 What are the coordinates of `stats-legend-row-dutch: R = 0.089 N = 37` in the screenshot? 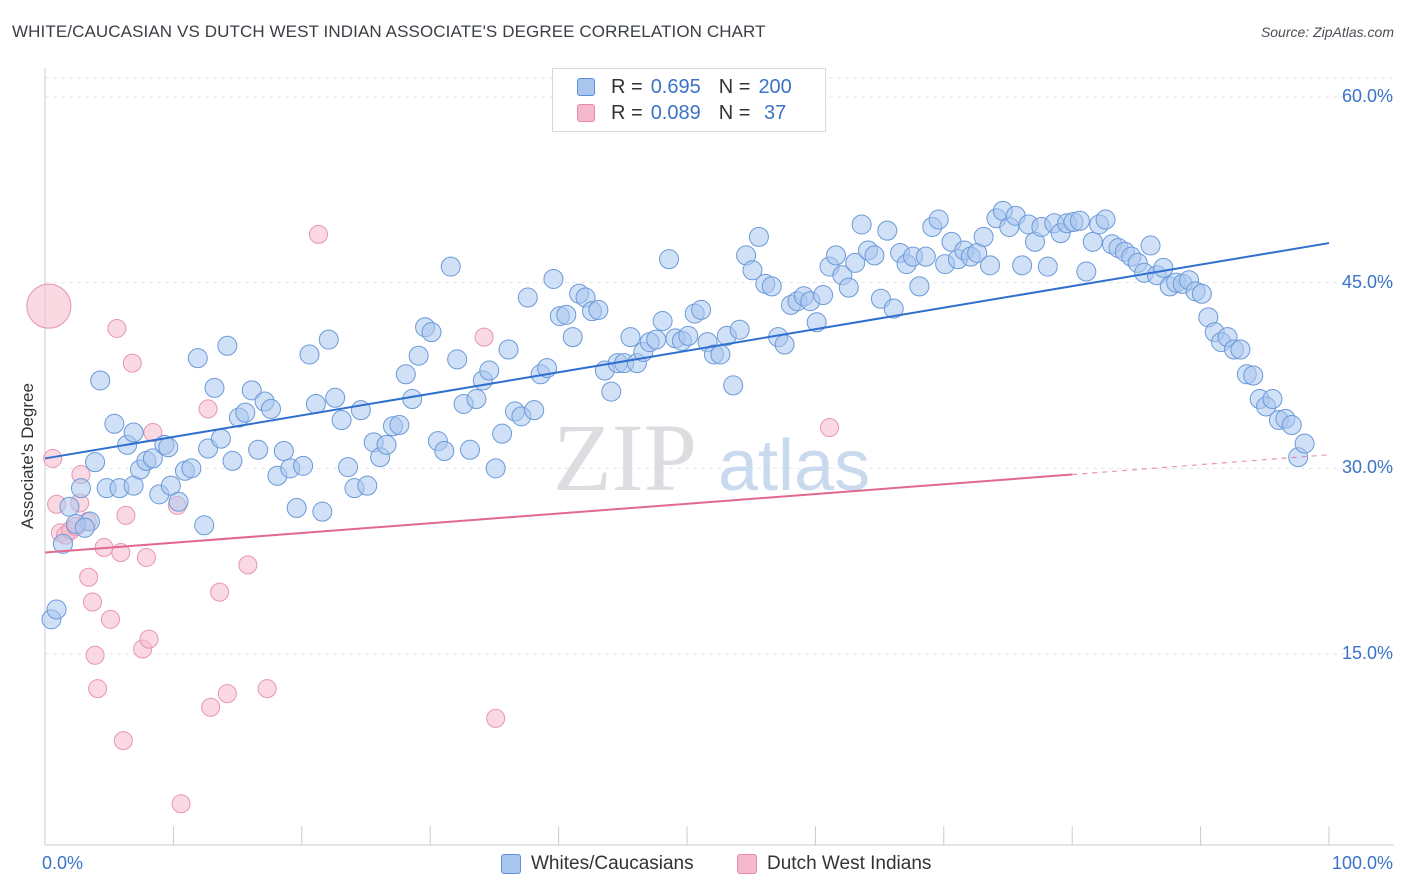 It's located at (681, 113).